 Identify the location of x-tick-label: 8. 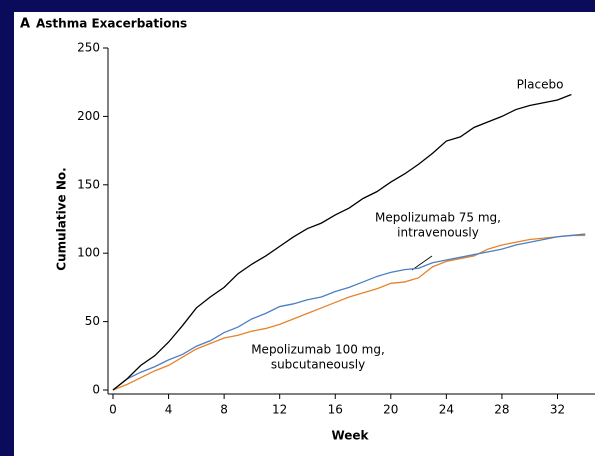
(224, 410).